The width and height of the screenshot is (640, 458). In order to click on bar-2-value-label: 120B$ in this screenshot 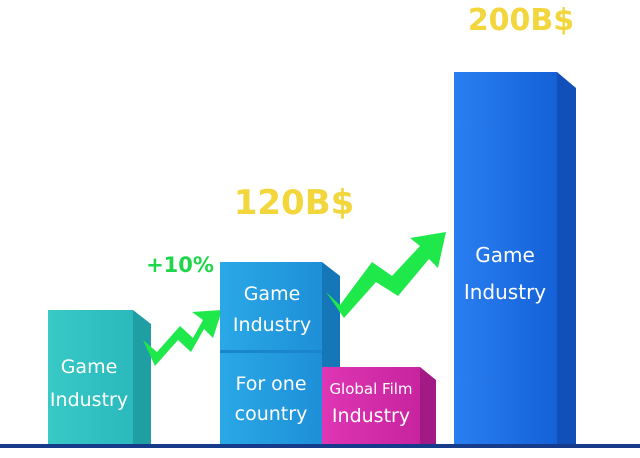, I will do `click(294, 203)`.